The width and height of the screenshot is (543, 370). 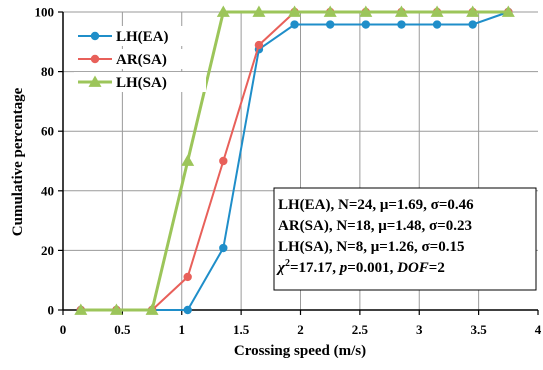 What do you see at coordinates (300, 329) in the screenshot?
I see `x-tick-label: 2` at bounding box center [300, 329].